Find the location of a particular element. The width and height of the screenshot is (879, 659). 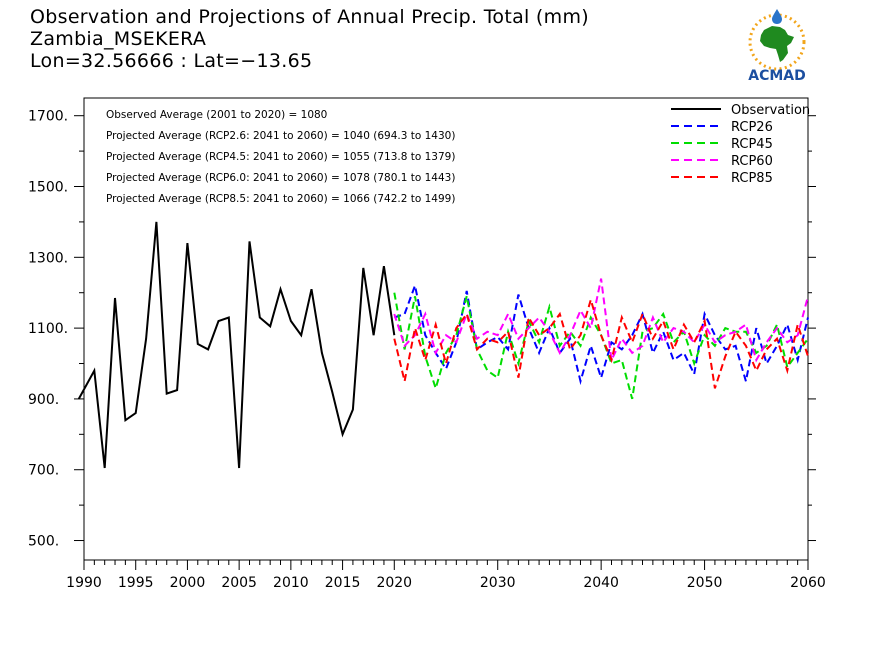

logo-sun-rays-icon is located at coordinates (777, 42).